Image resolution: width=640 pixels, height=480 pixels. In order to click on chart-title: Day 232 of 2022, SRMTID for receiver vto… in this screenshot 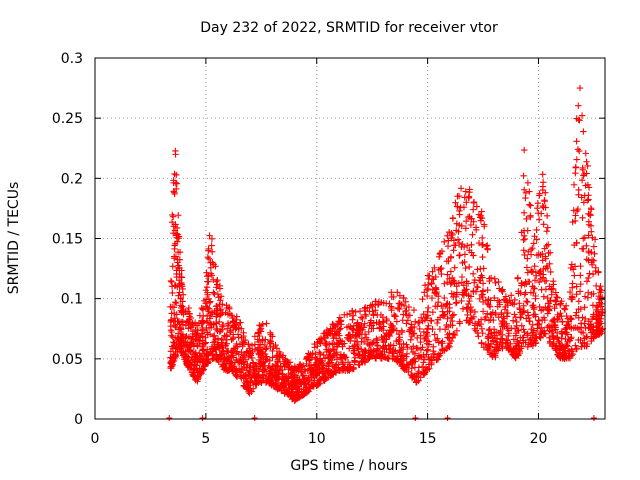, I will do `click(349, 28)`.